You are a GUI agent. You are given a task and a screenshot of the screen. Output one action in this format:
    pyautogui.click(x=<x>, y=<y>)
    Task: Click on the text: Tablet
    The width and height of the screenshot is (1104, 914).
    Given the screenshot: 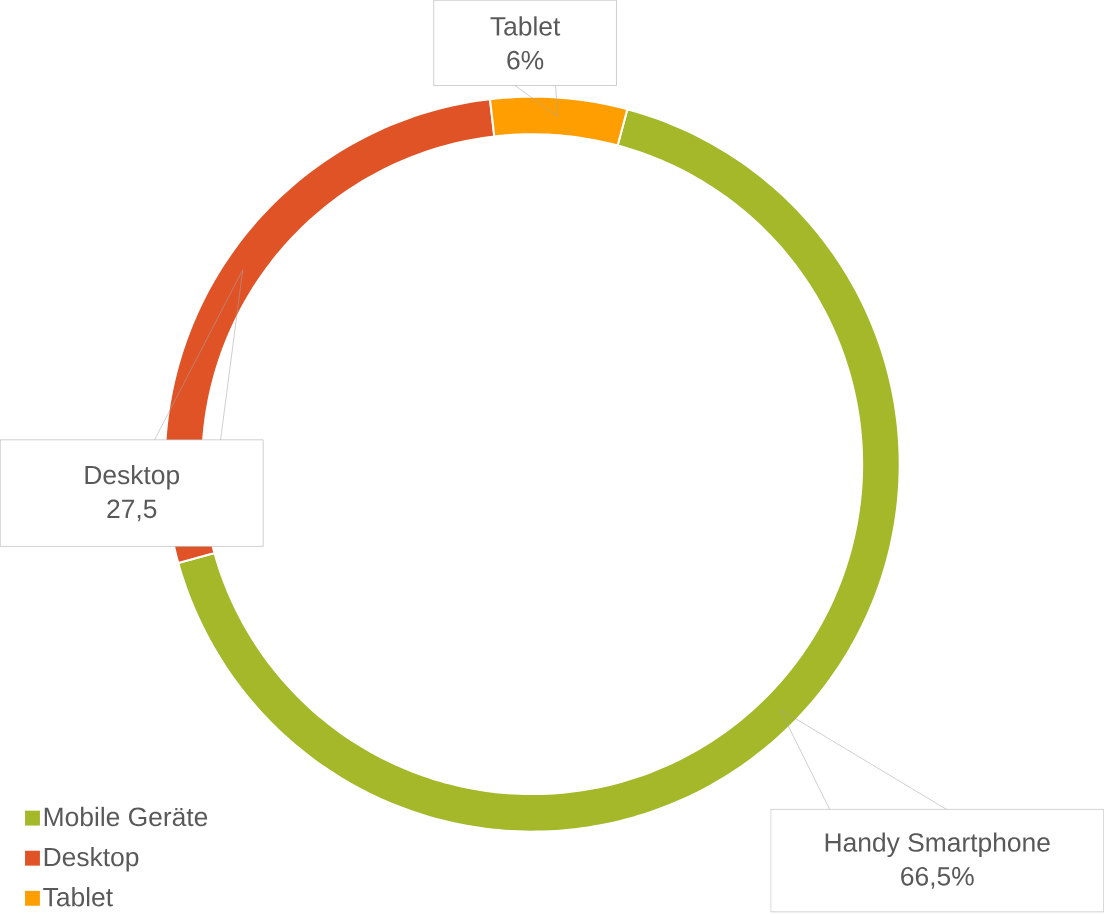 What is the action you would take?
    pyautogui.click(x=525, y=26)
    